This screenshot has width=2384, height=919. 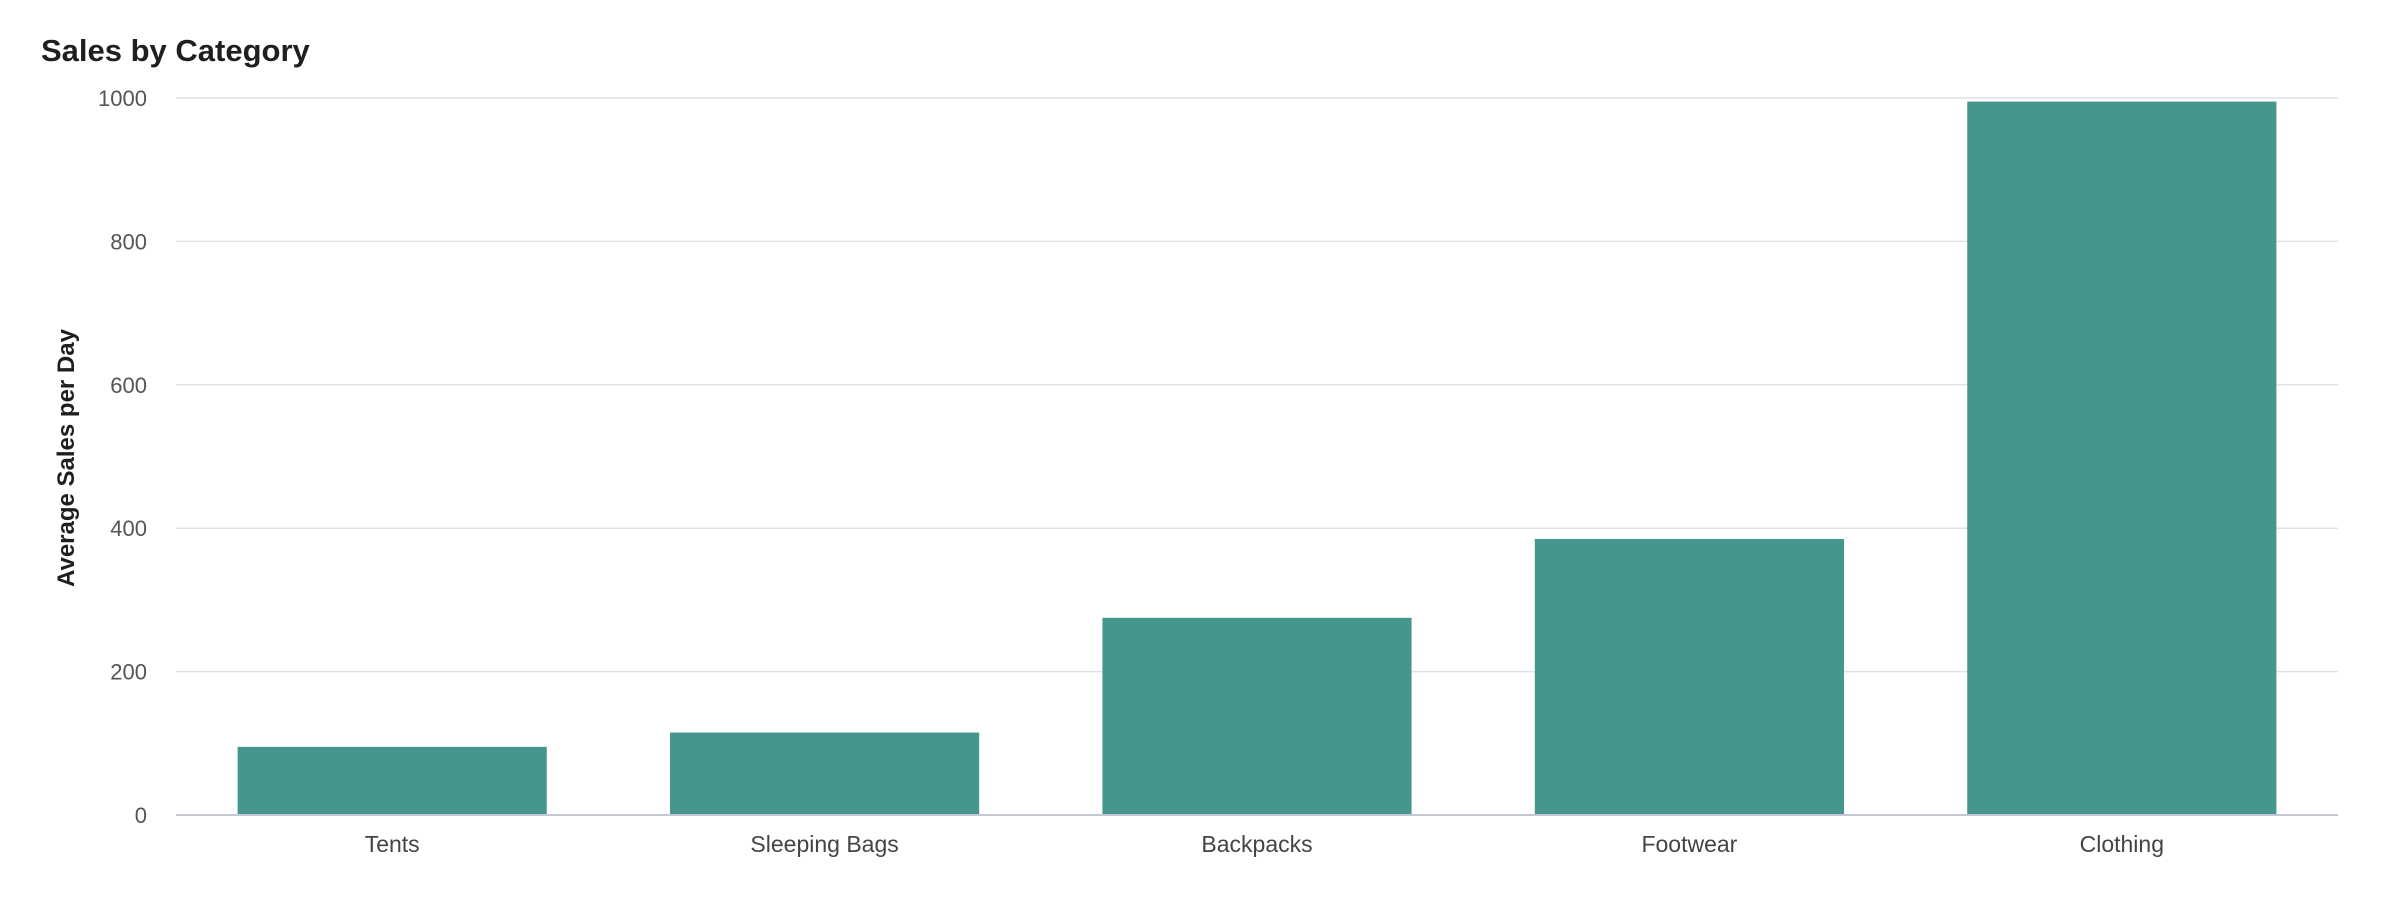 What do you see at coordinates (66, 457) in the screenshot?
I see `y-axis-label: Average Sales per Day` at bounding box center [66, 457].